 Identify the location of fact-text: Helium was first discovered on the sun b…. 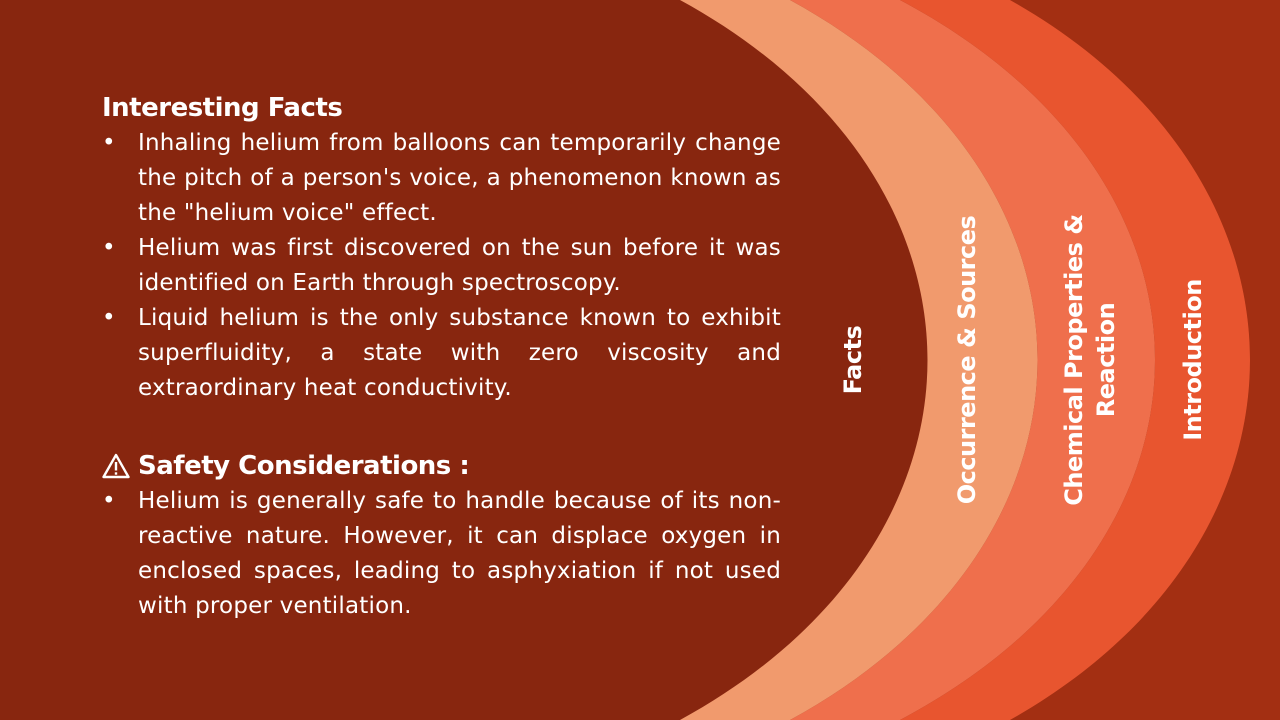
(459, 265).